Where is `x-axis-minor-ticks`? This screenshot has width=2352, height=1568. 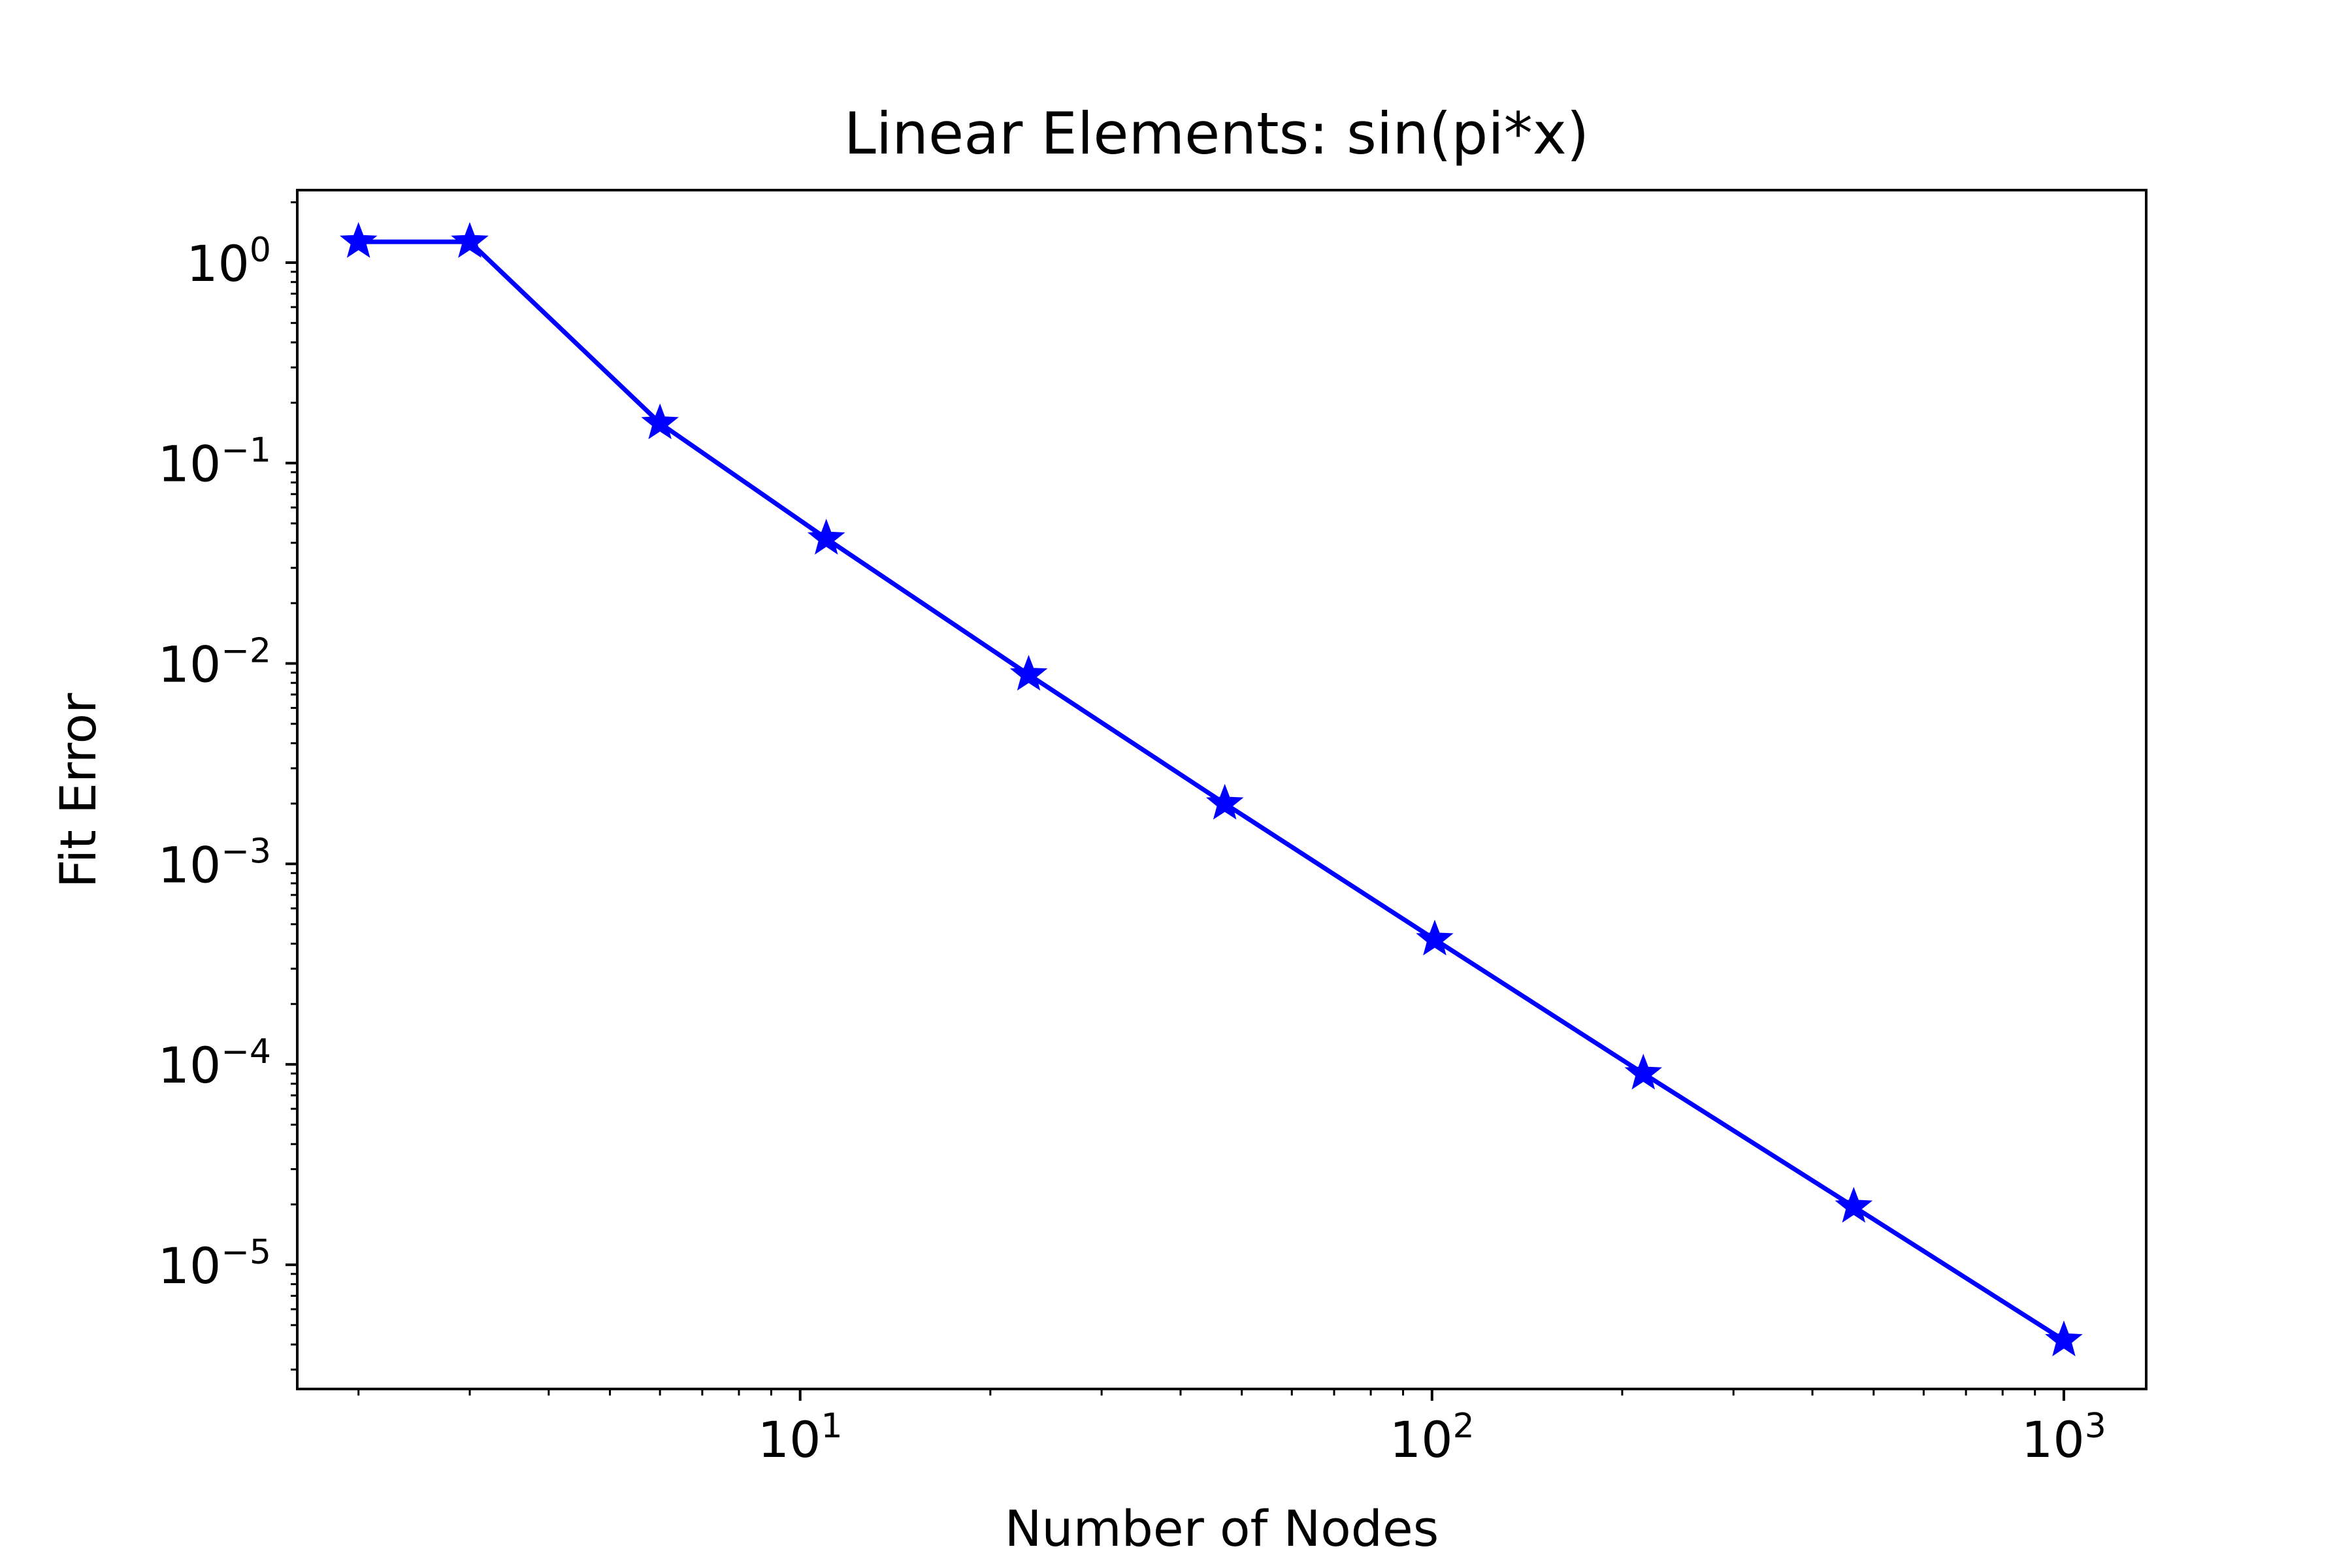 x-axis-minor-ticks is located at coordinates (1196, 1392).